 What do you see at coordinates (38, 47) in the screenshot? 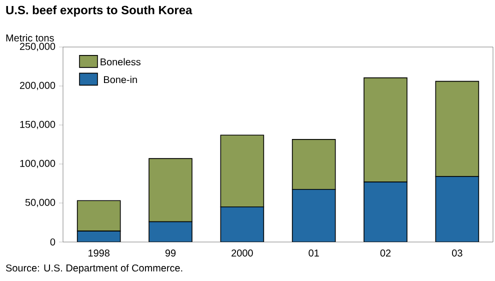
I see `y-tick-label: 250,000` at bounding box center [38, 47].